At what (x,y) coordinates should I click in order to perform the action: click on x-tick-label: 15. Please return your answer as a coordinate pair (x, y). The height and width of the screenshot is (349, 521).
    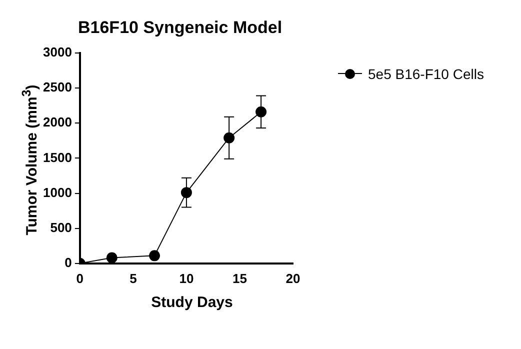
    Looking at the image, I should click on (239, 278).